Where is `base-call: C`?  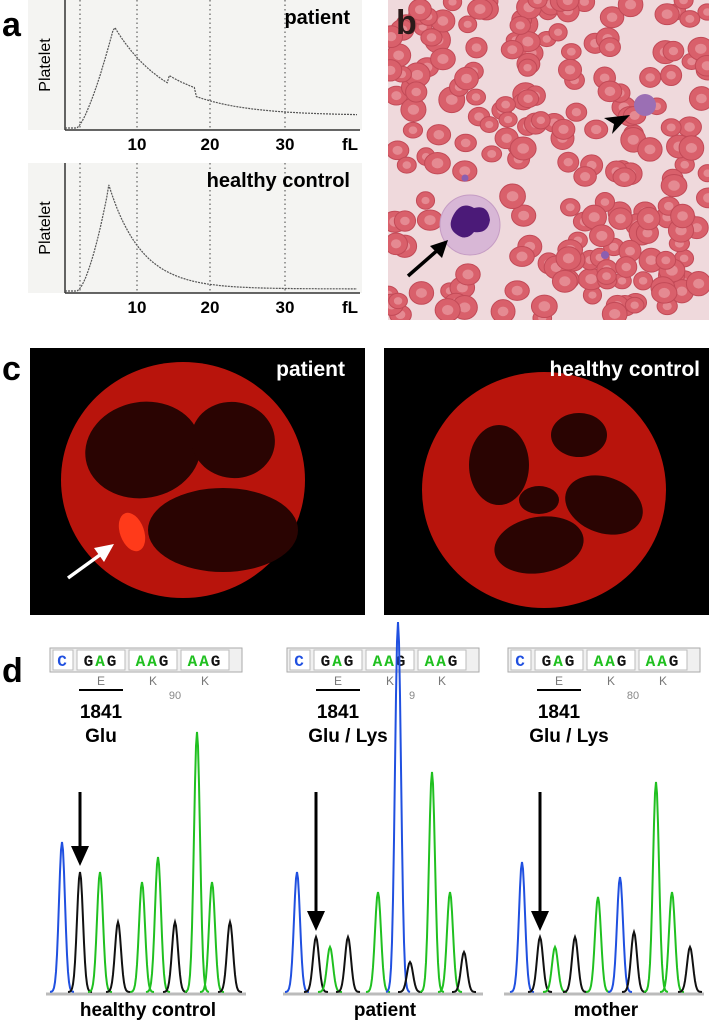
base-call: C is located at coordinates (521, 662).